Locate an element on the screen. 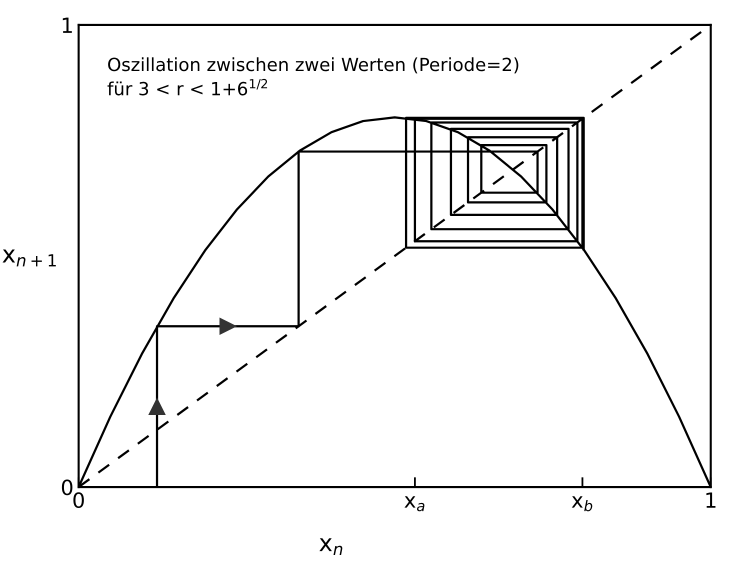  x-tick-label: 0 is located at coordinates (78, 500).